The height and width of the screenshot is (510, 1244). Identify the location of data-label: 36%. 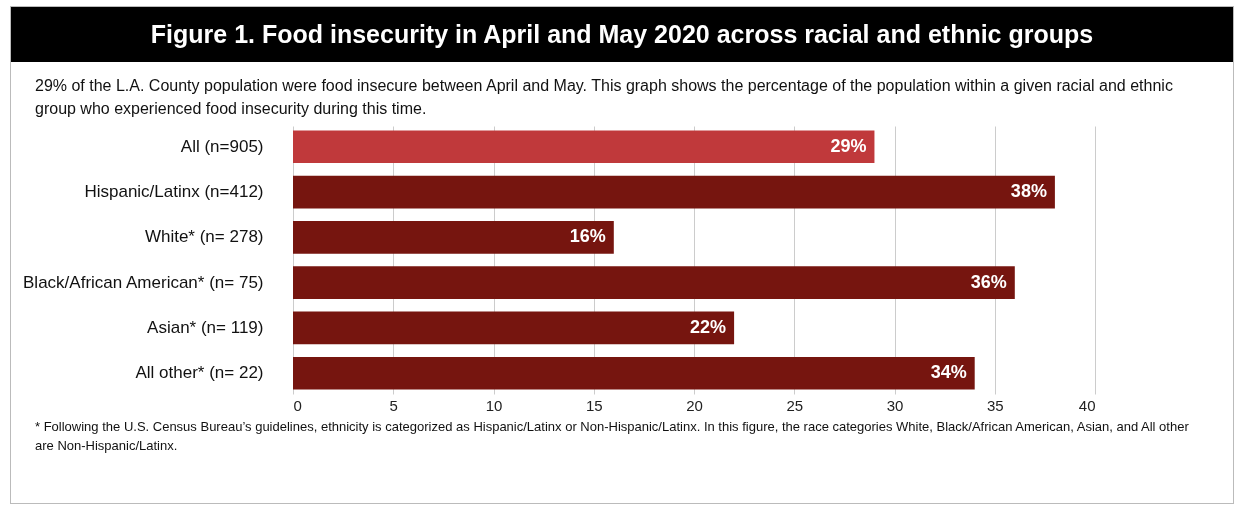
(988, 281).